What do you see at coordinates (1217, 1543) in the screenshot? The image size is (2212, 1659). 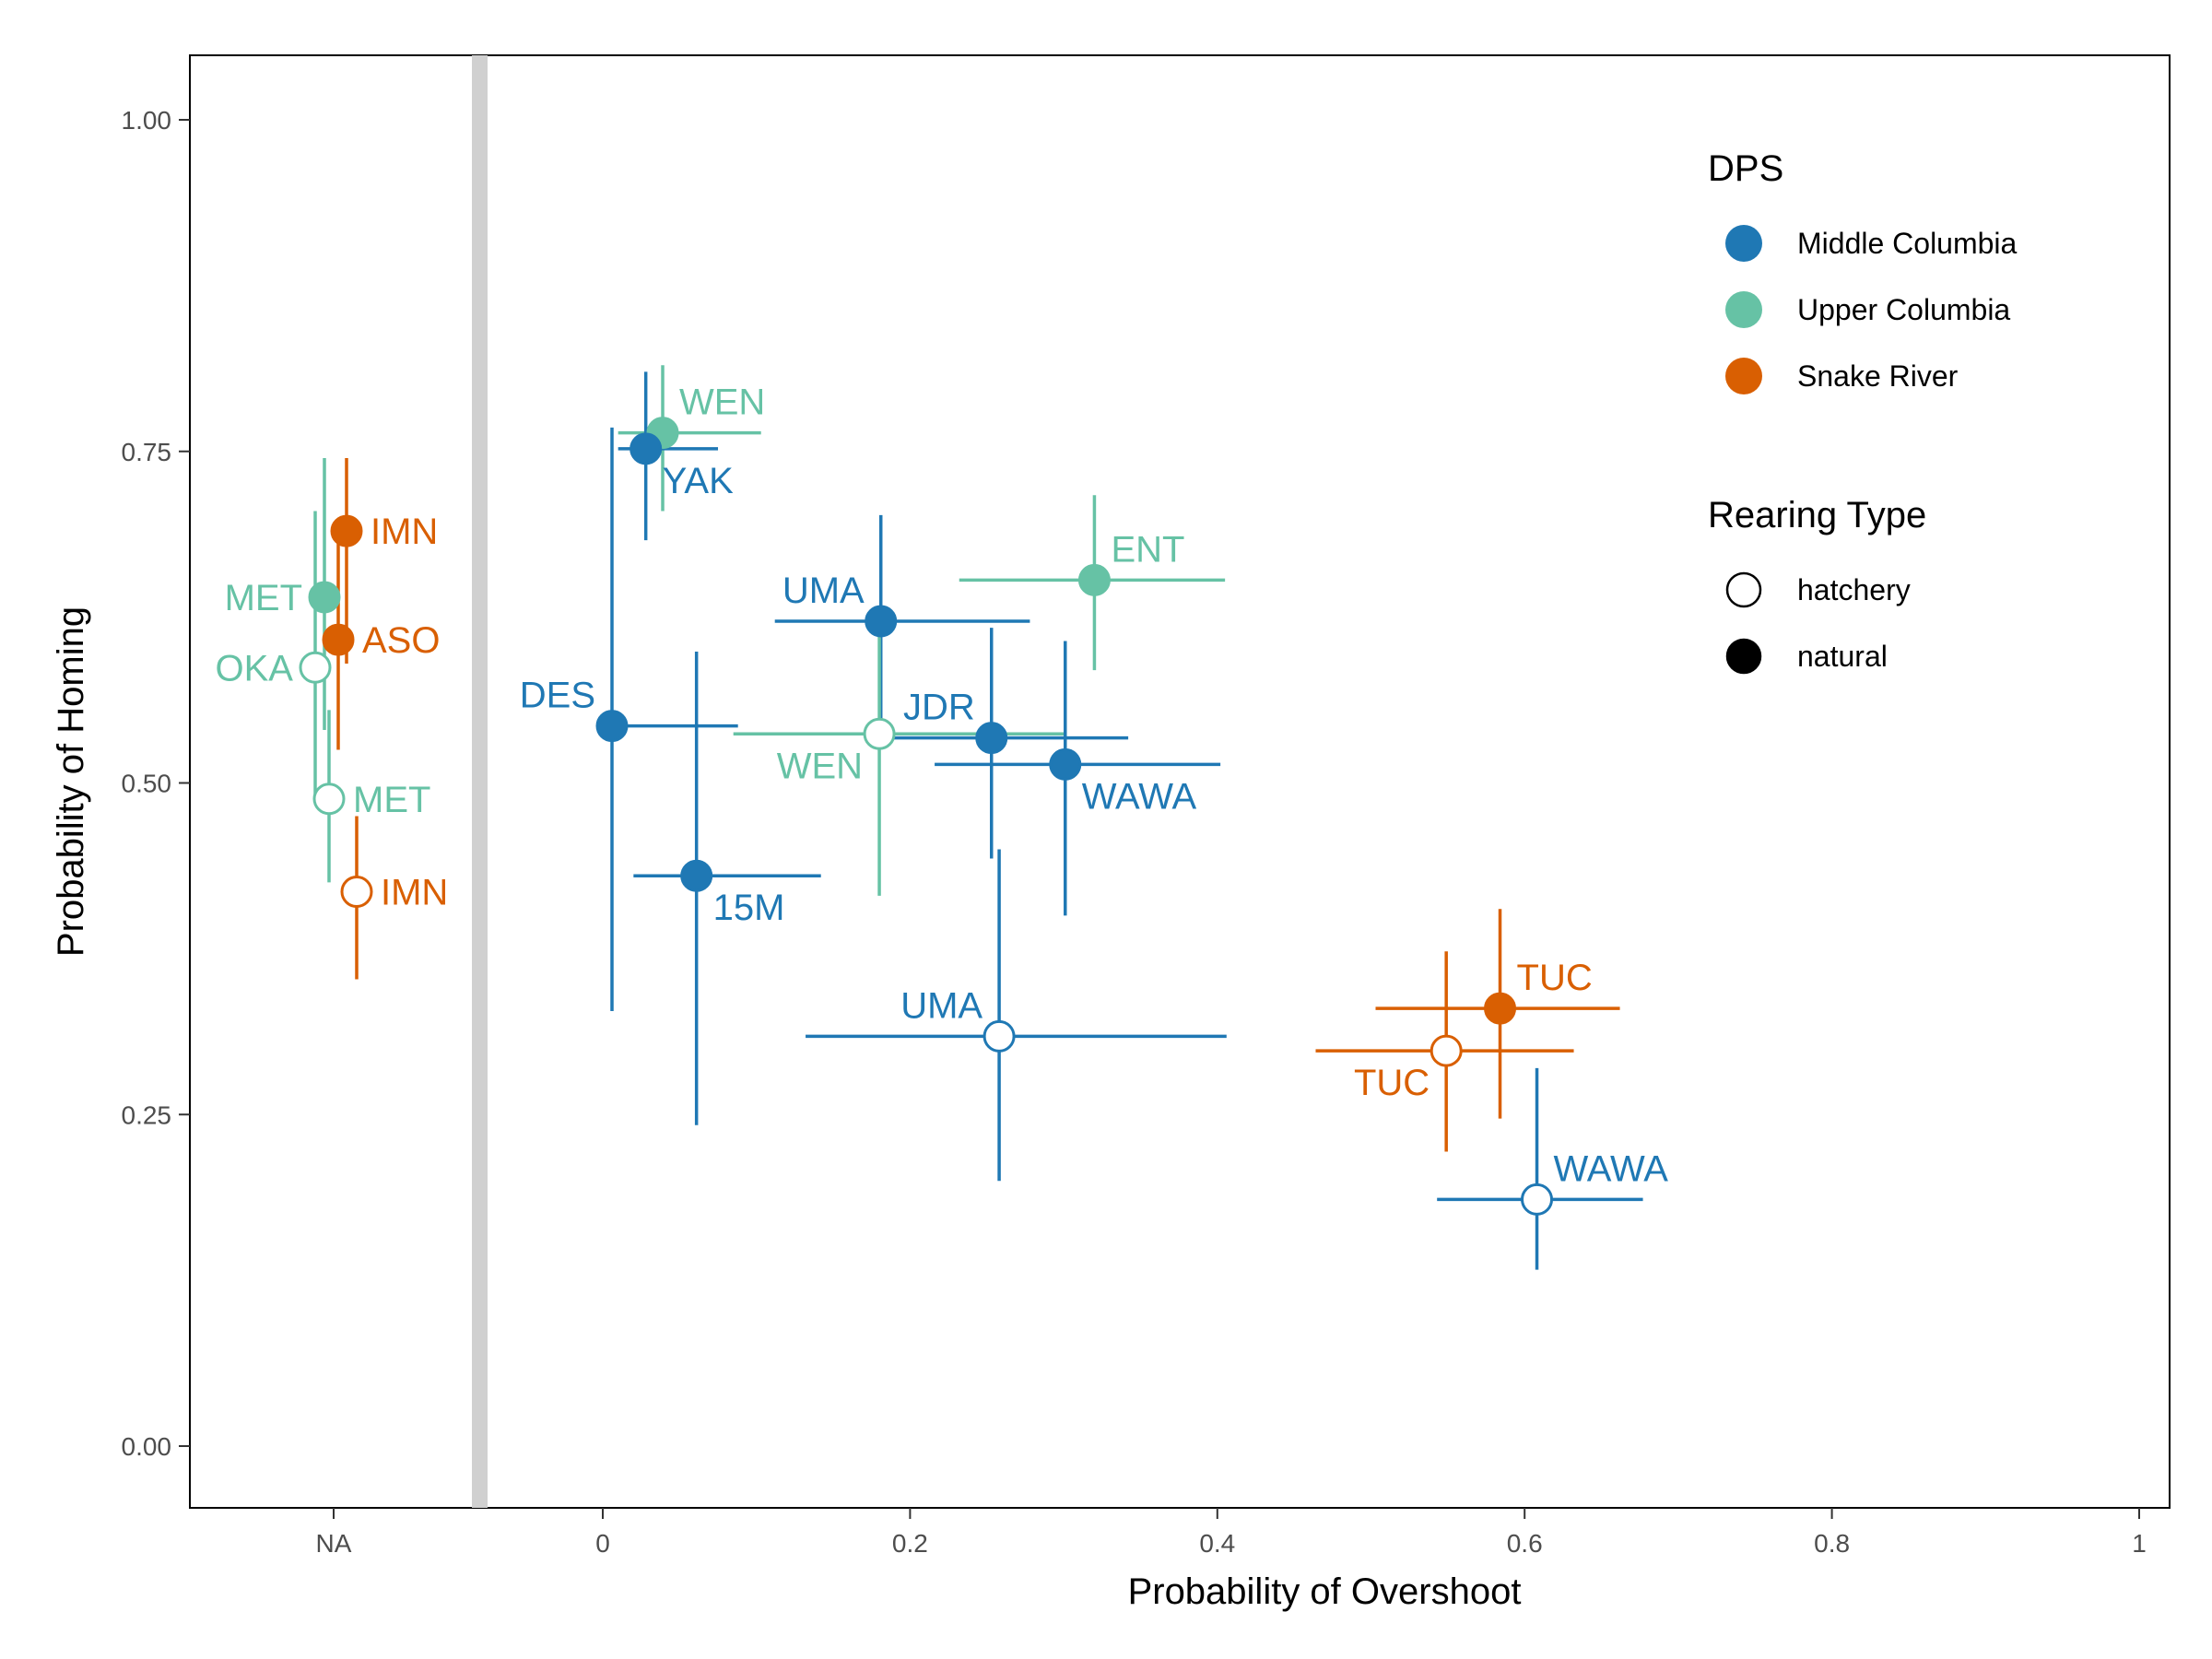 I see `x-tick-label: 0.4` at bounding box center [1217, 1543].